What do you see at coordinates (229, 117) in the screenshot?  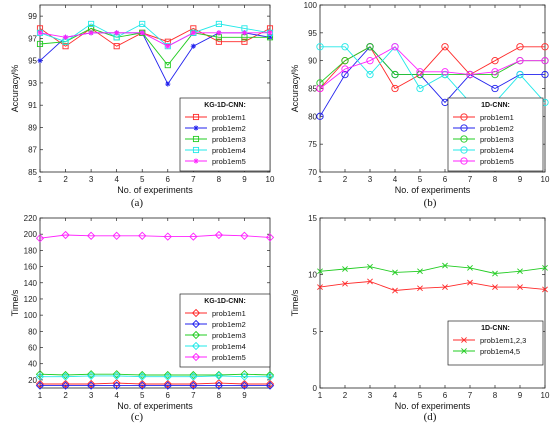 I see `legend-entry: prob1em1` at bounding box center [229, 117].